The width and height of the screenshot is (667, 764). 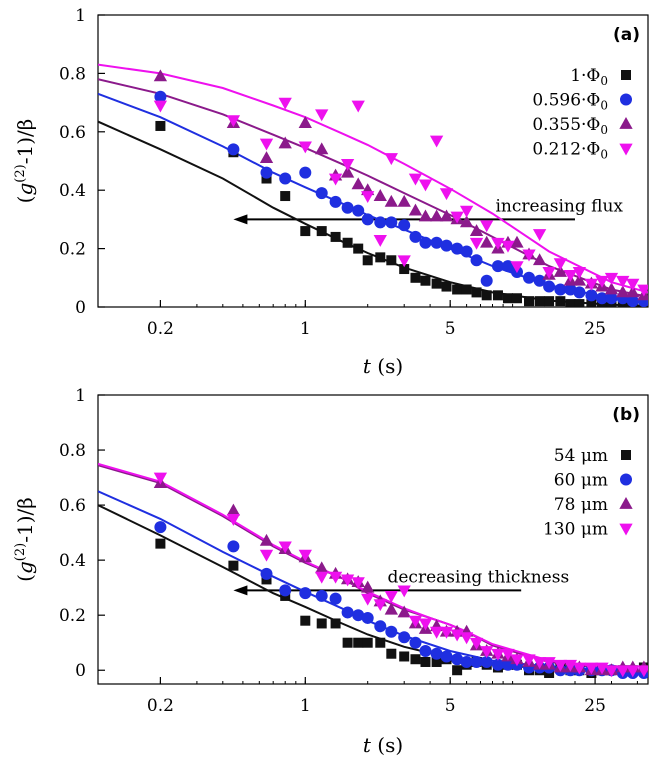 What do you see at coordinates (80, 308) in the screenshot?
I see `panel-a-y-tick-label: 0` at bounding box center [80, 308].